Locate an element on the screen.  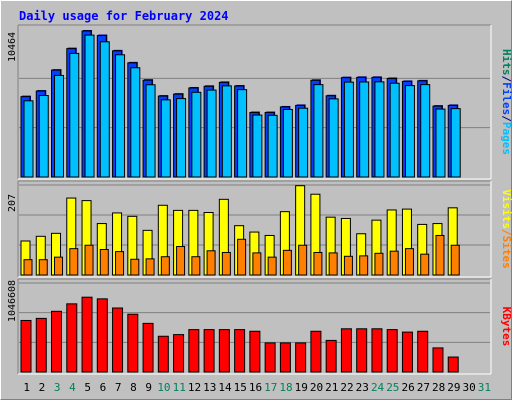
x-tick-label: 24 is located at coordinates (378, 387).